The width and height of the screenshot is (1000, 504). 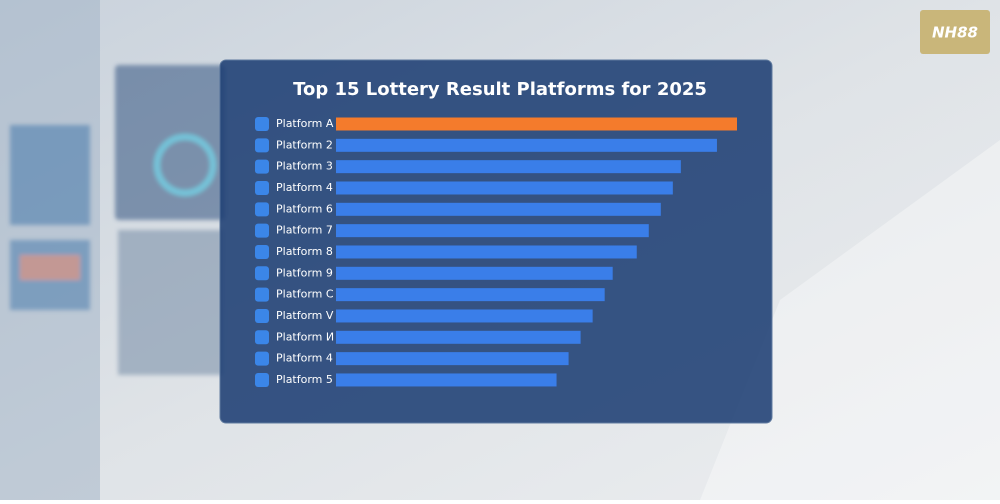 I want to click on category-label: Platform A, so click(x=305, y=123).